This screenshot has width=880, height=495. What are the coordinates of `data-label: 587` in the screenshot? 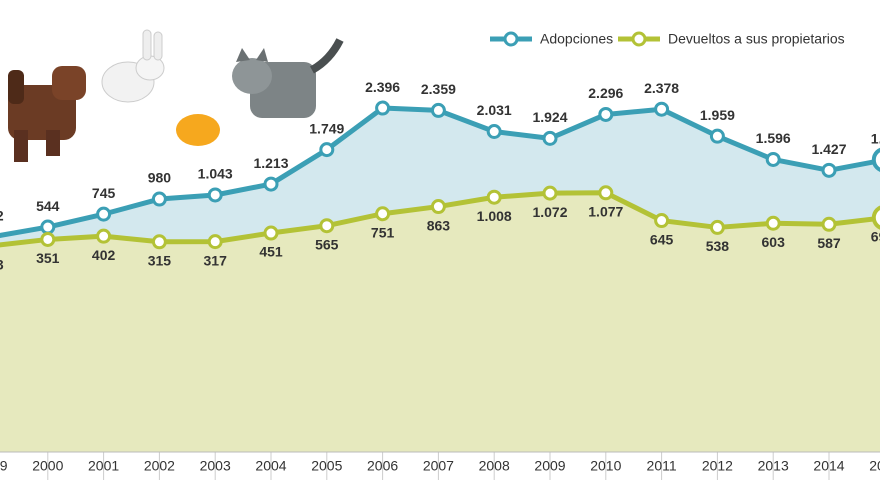 It's located at (829, 243).